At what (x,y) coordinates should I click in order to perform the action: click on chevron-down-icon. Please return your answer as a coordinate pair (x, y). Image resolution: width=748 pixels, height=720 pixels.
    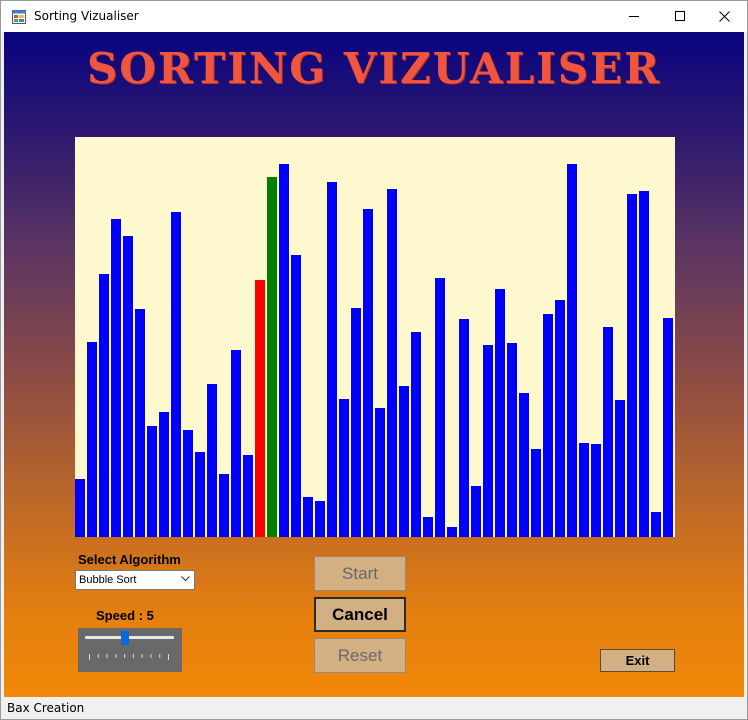
    Looking at the image, I should click on (185, 579).